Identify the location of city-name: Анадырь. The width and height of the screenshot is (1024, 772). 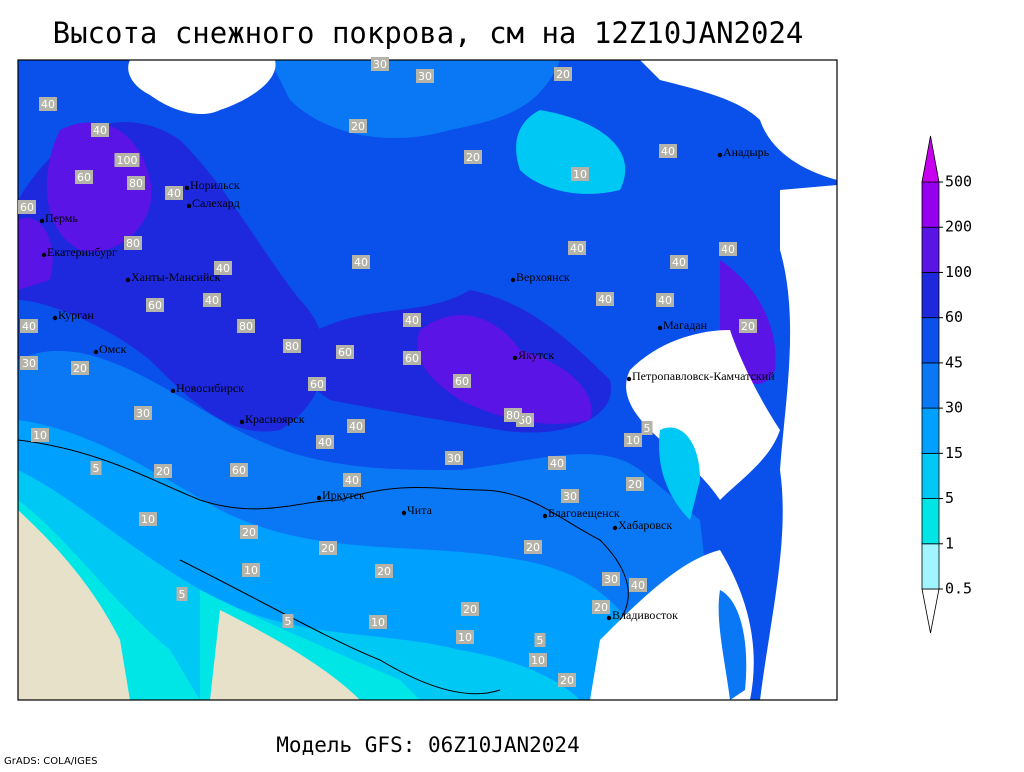
(746, 152).